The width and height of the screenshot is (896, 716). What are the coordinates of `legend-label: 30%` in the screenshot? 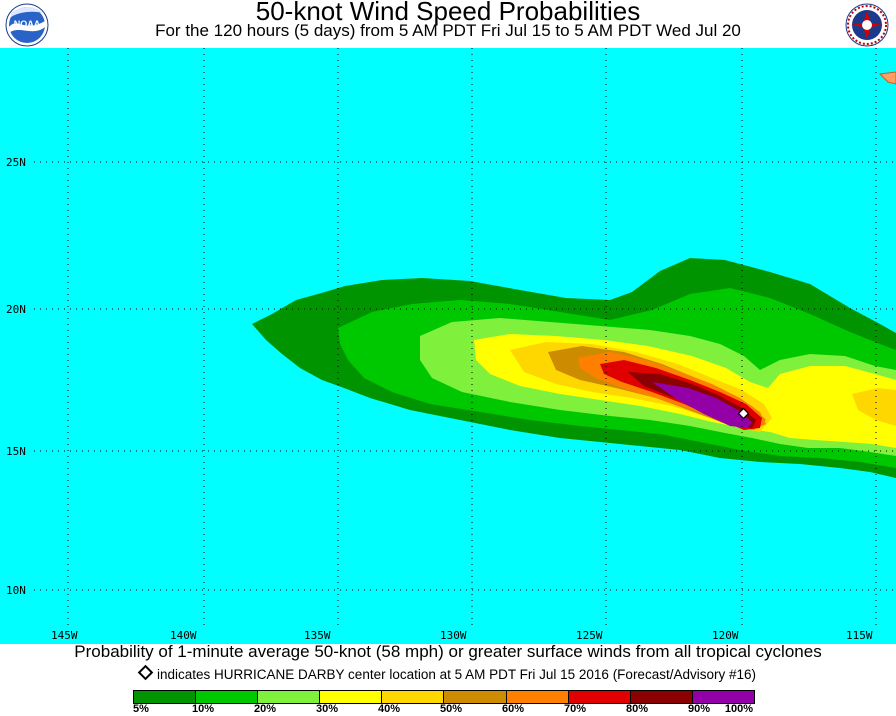 It's located at (327, 709).